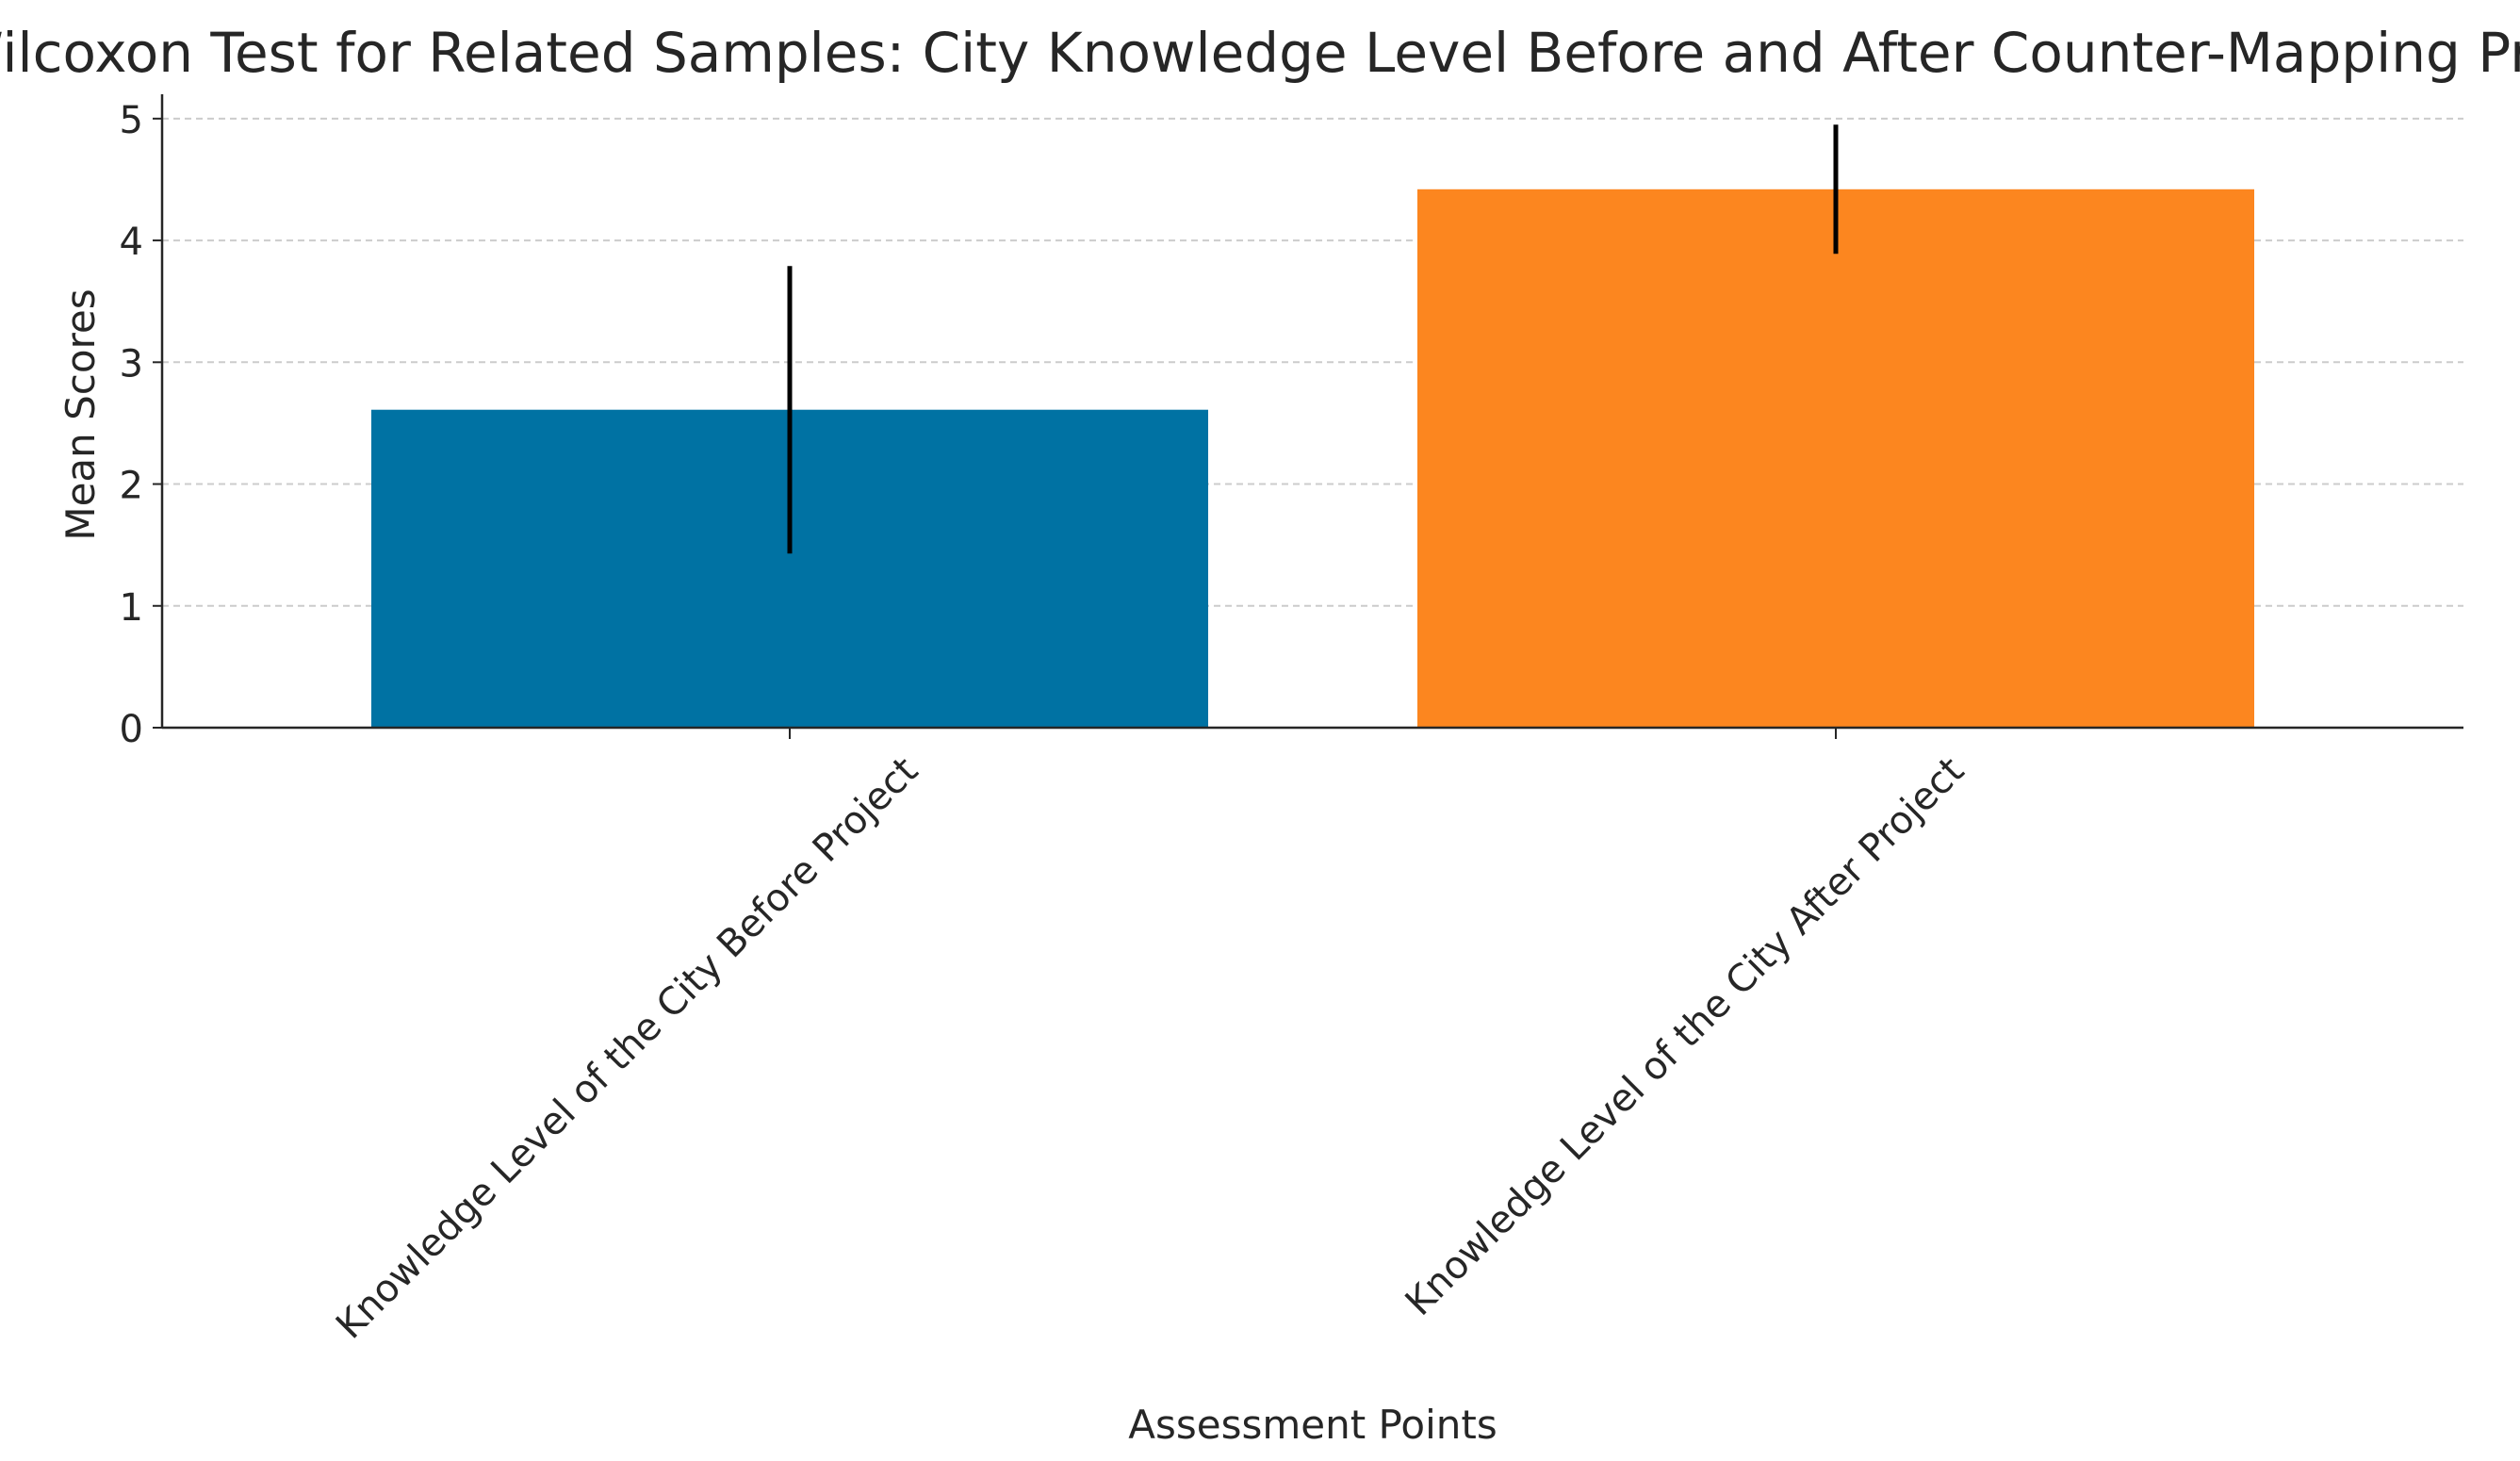 This screenshot has width=2520, height=1461. What do you see at coordinates (131, 487) in the screenshot?
I see `y-tick-label: 2` at bounding box center [131, 487].